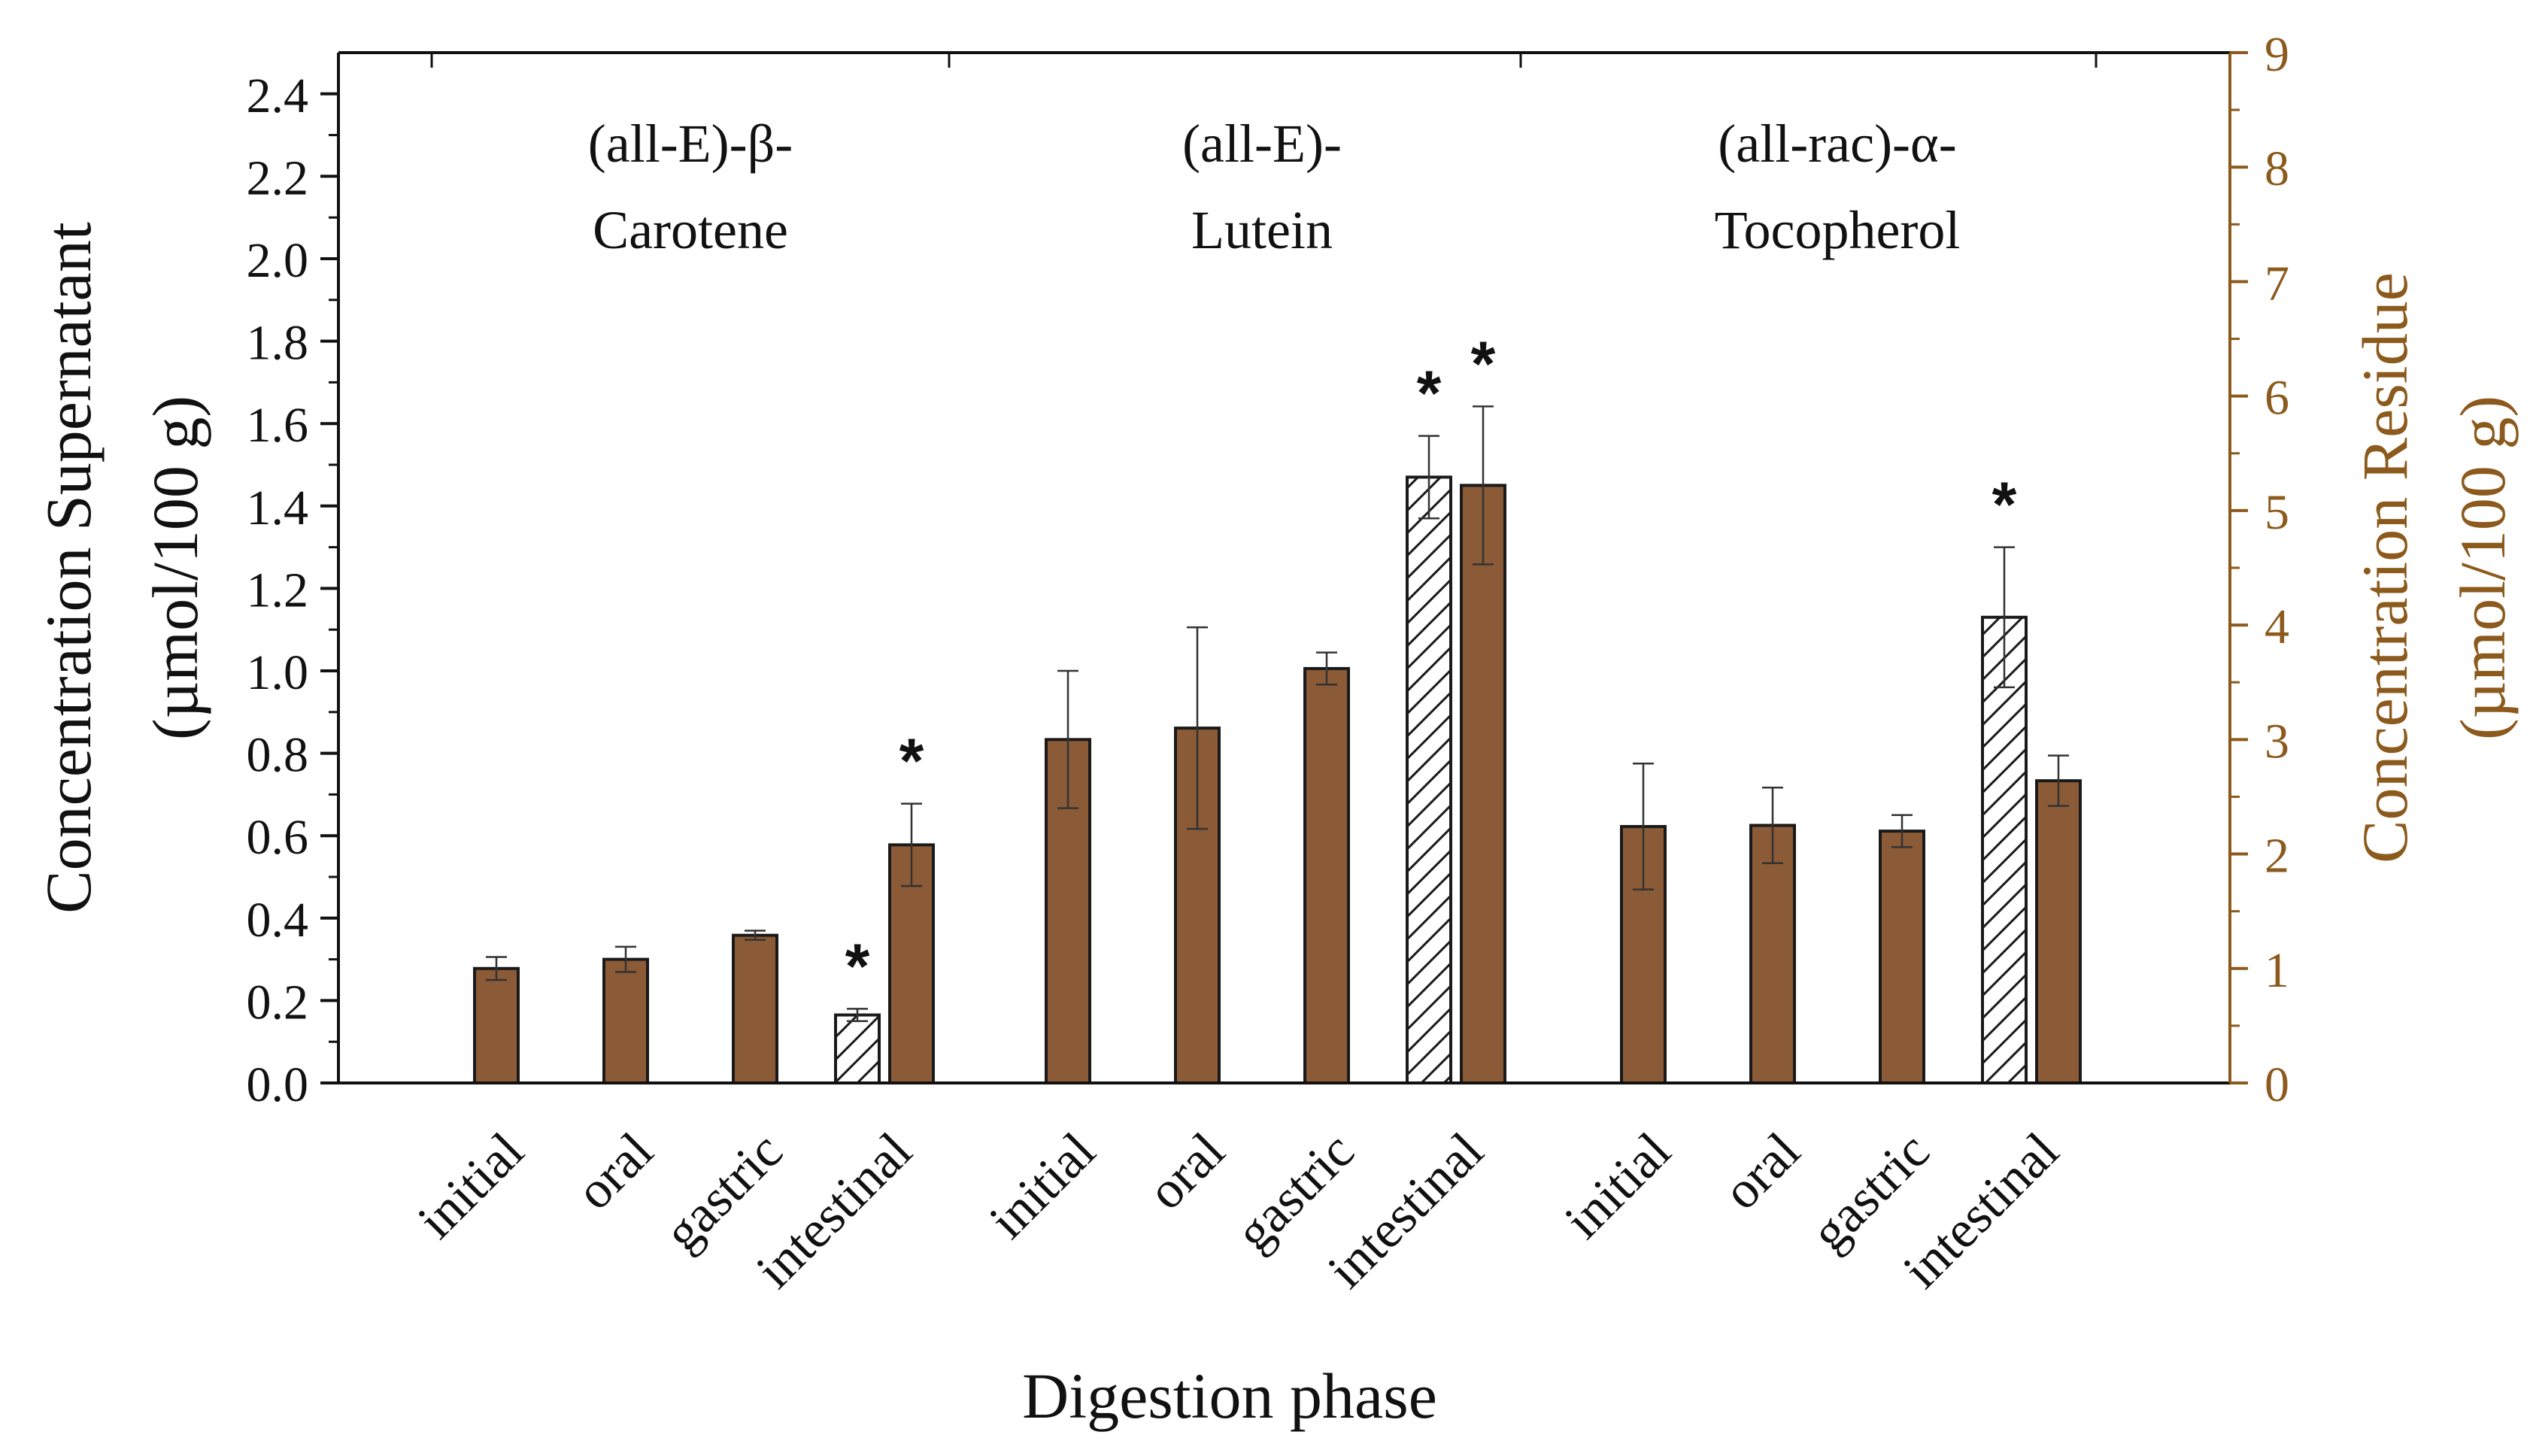 This screenshot has height=1456, width=2533. Describe the element at coordinates (2277, 399) in the screenshot. I see `right-tick-label: 6` at that location.